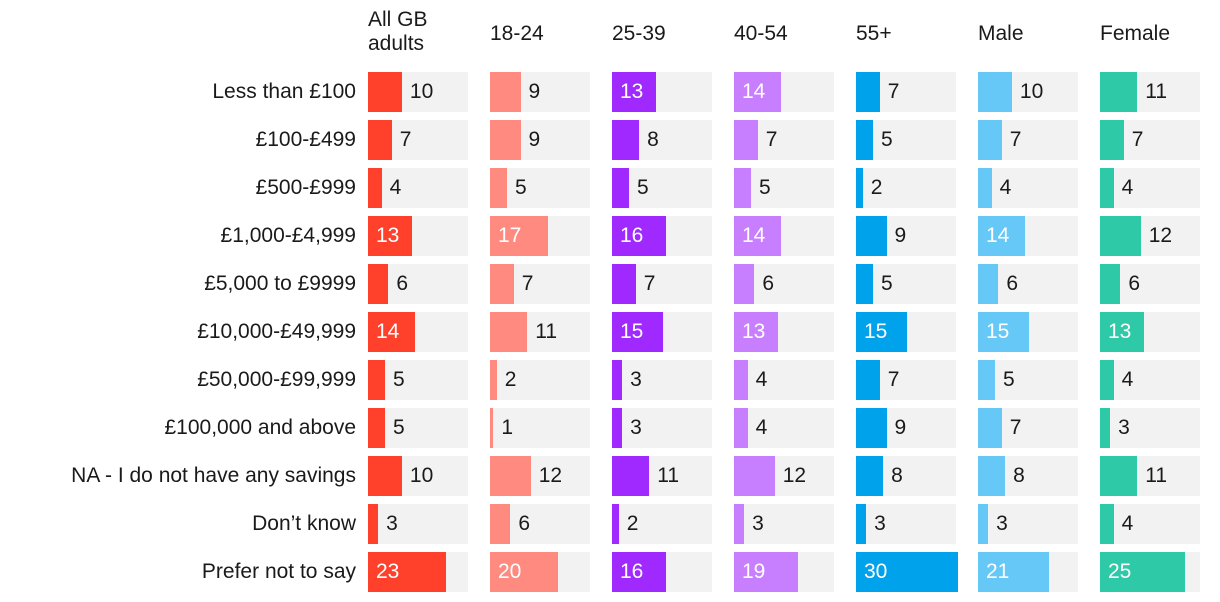 Image resolution: width=1220 pixels, height=602 pixels. What do you see at coordinates (278, 571) in the screenshot?
I see `row-label: Prefer not to say` at bounding box center [278, 571].